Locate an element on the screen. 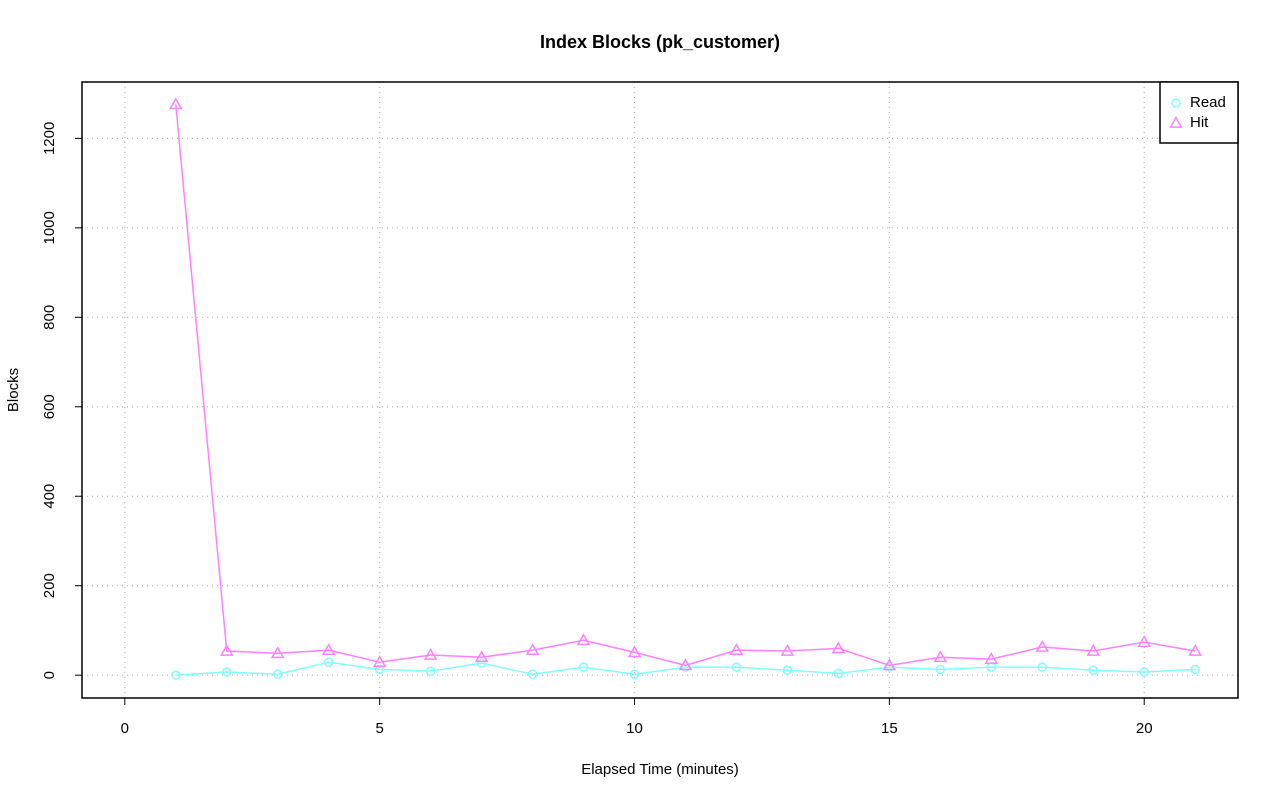  legend-label: Hit is located at coordinates (1199, 122).